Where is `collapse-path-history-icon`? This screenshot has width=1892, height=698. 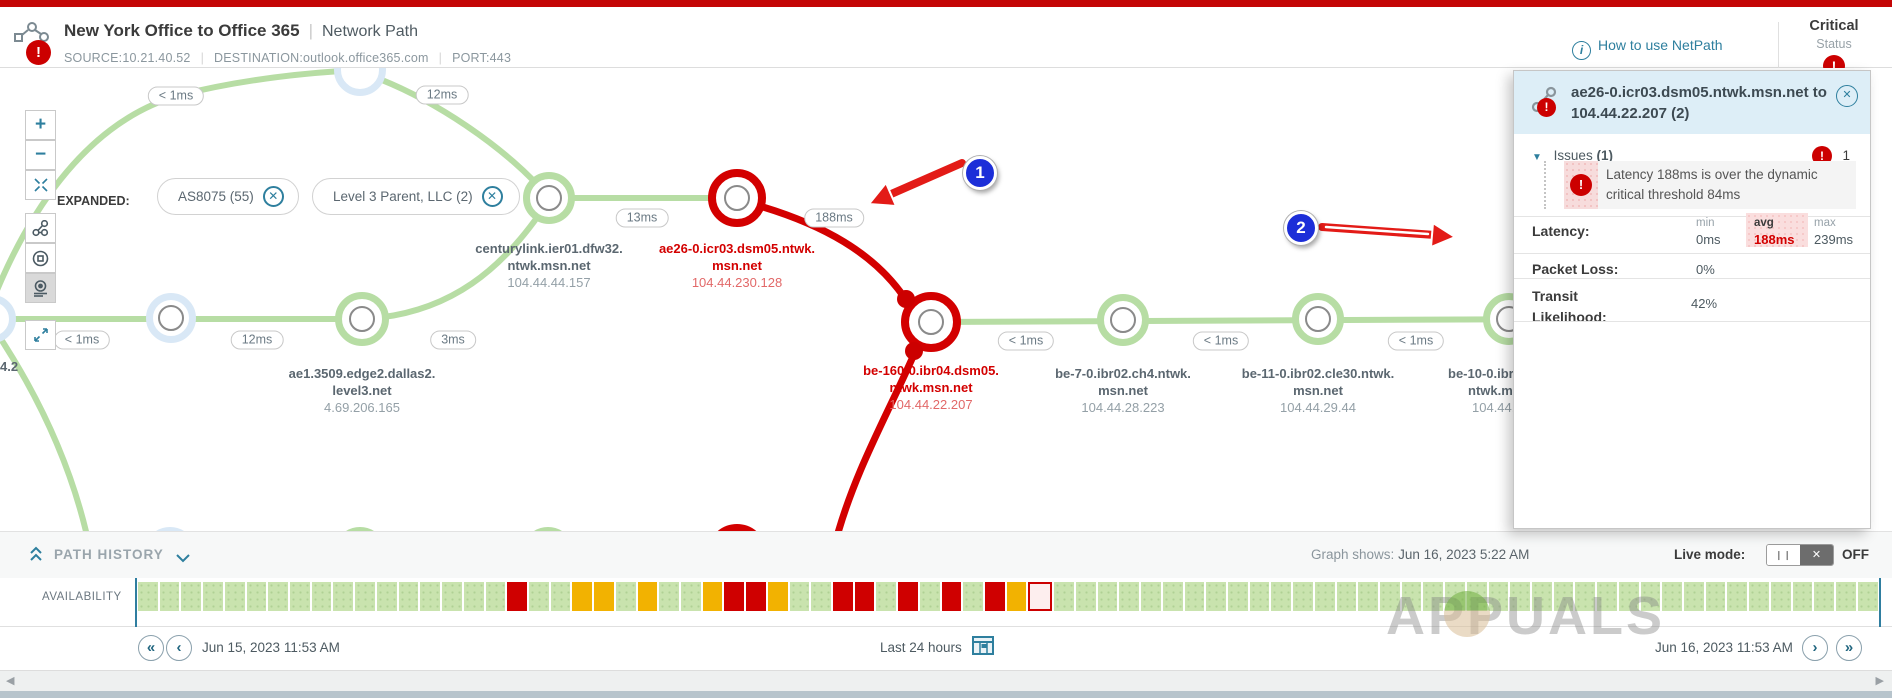
collapse-path-history-icon is located at coordinates (36, 556).